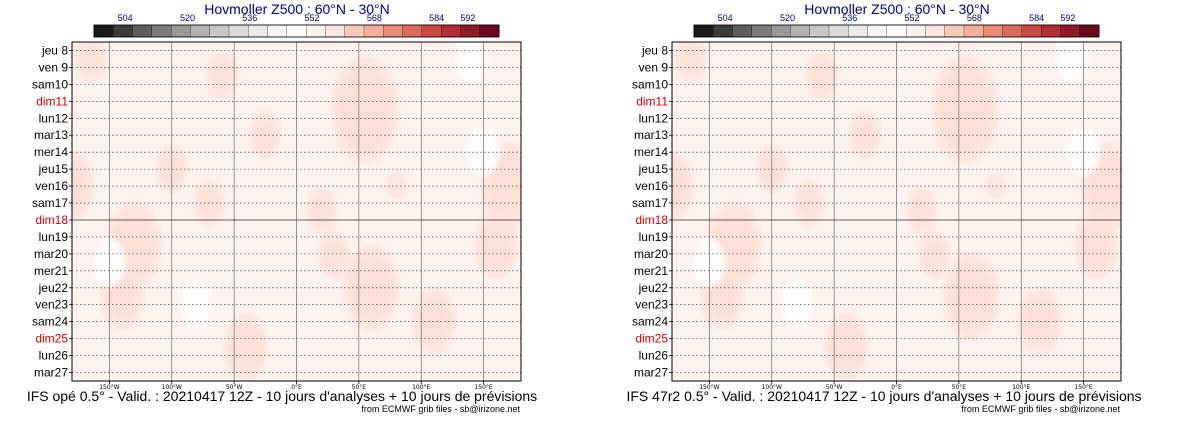  I want to click on lon-label: 50°E, so click(959, 387).